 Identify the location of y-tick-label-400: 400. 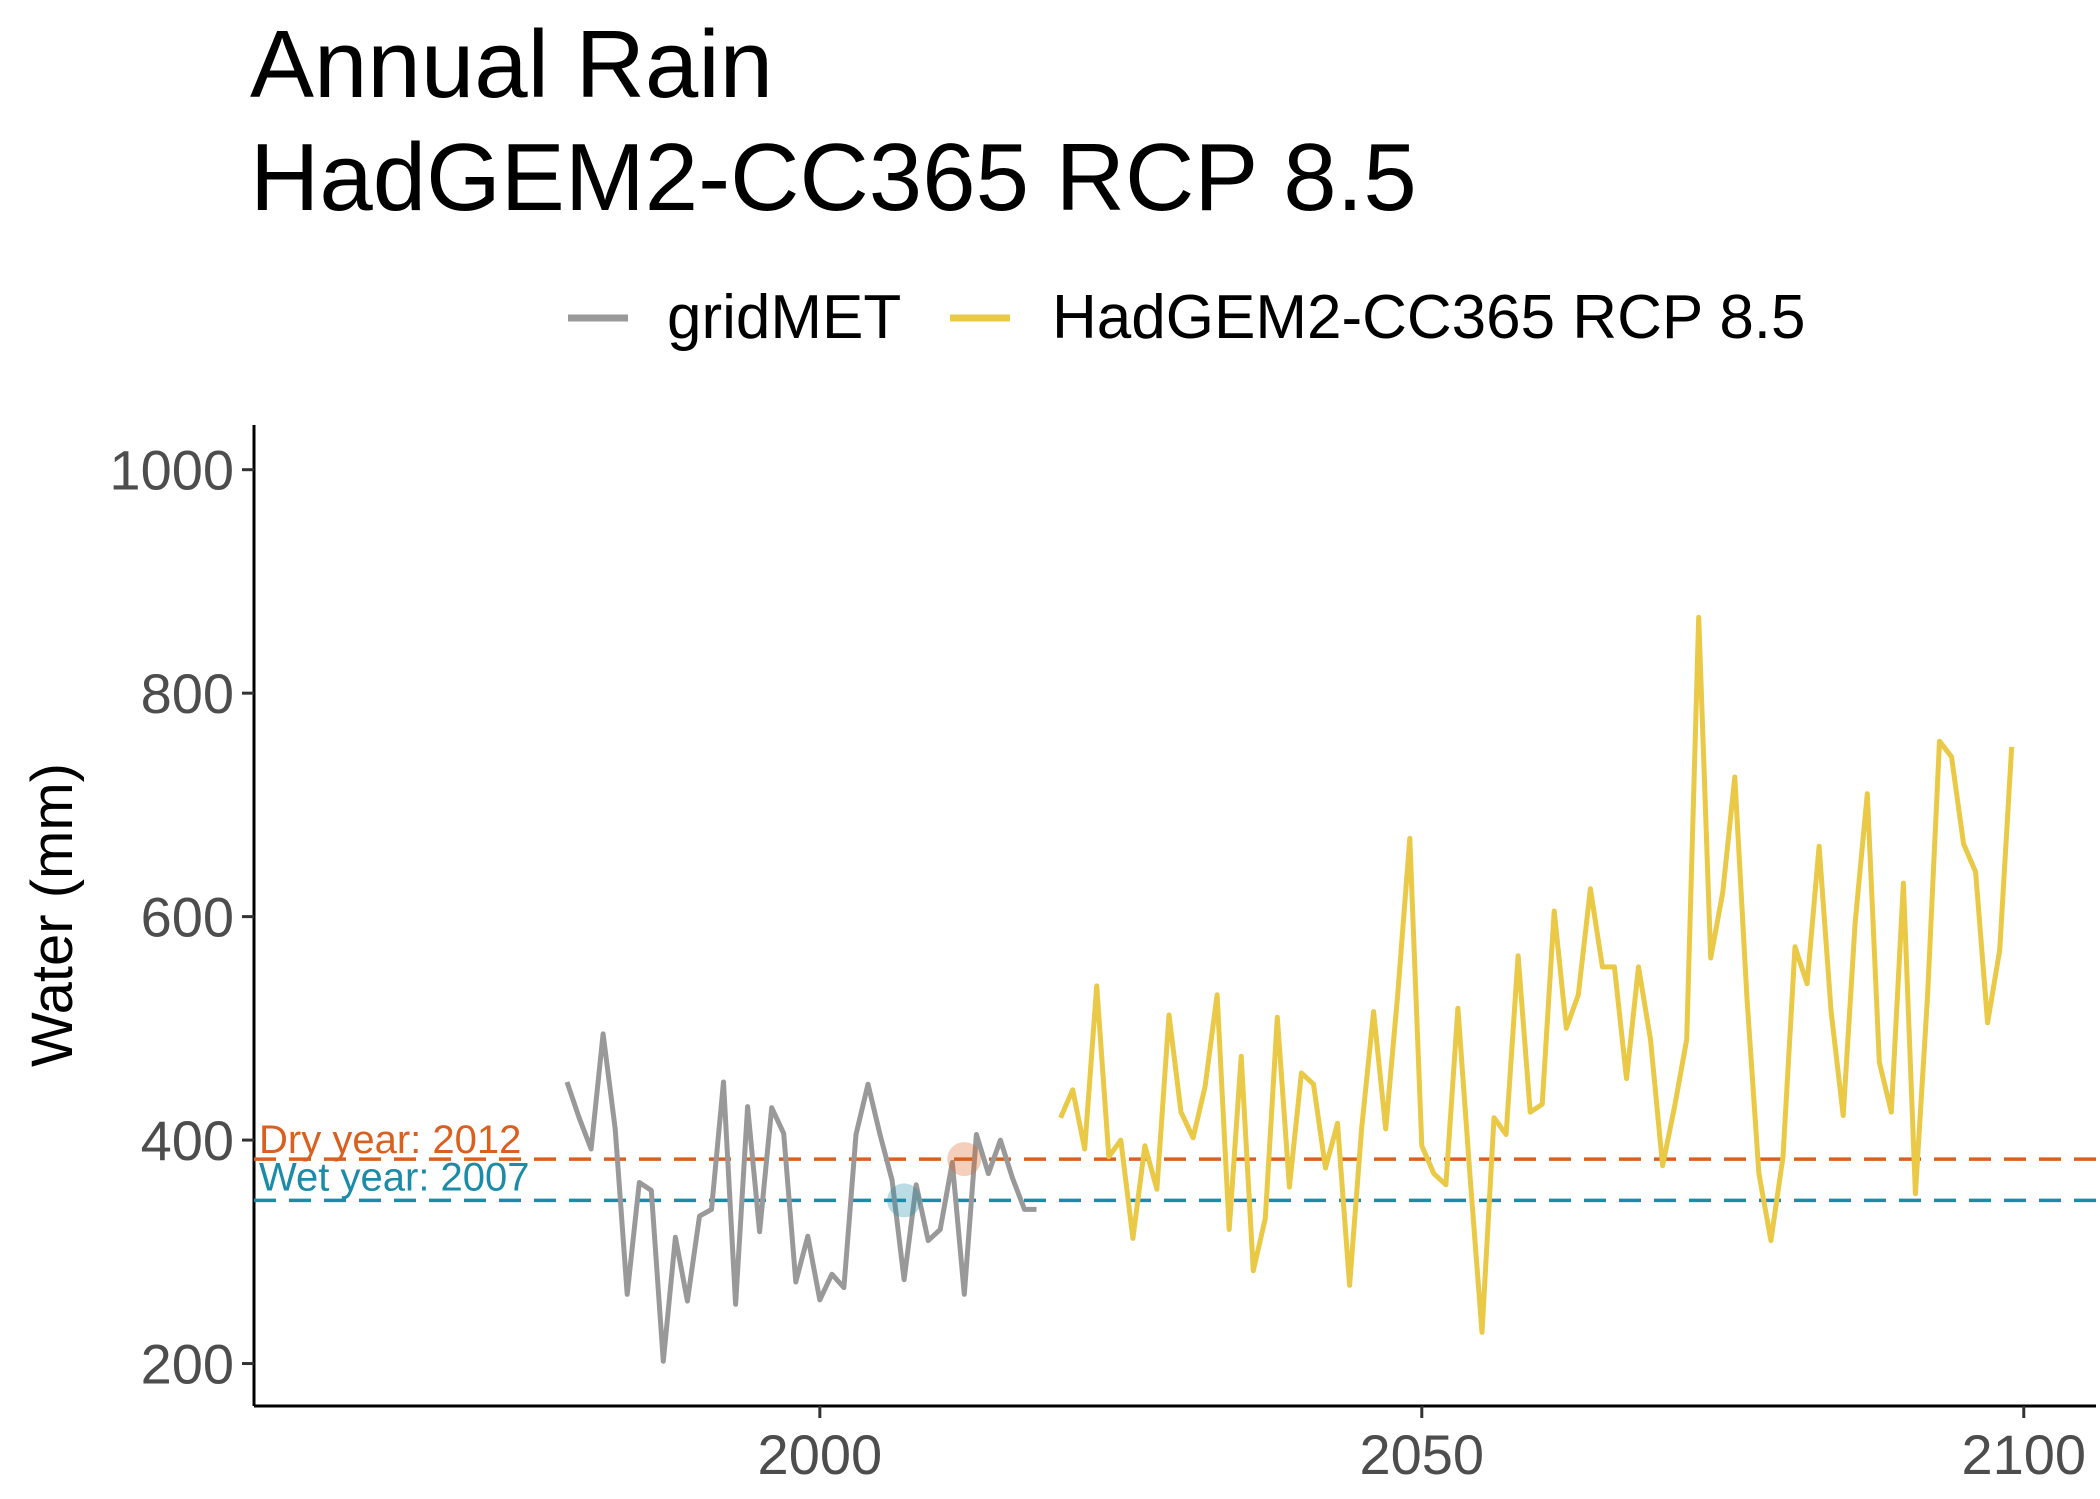
(187, 1140).